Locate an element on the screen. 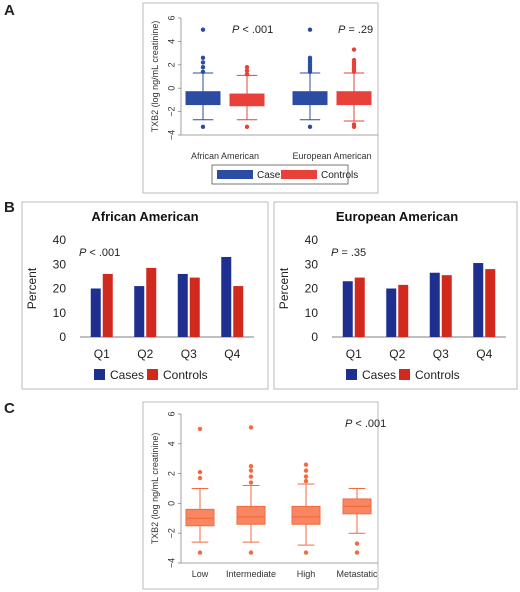  panel-b1-y-tick-label: 10 is located at coordinates (60, 313).